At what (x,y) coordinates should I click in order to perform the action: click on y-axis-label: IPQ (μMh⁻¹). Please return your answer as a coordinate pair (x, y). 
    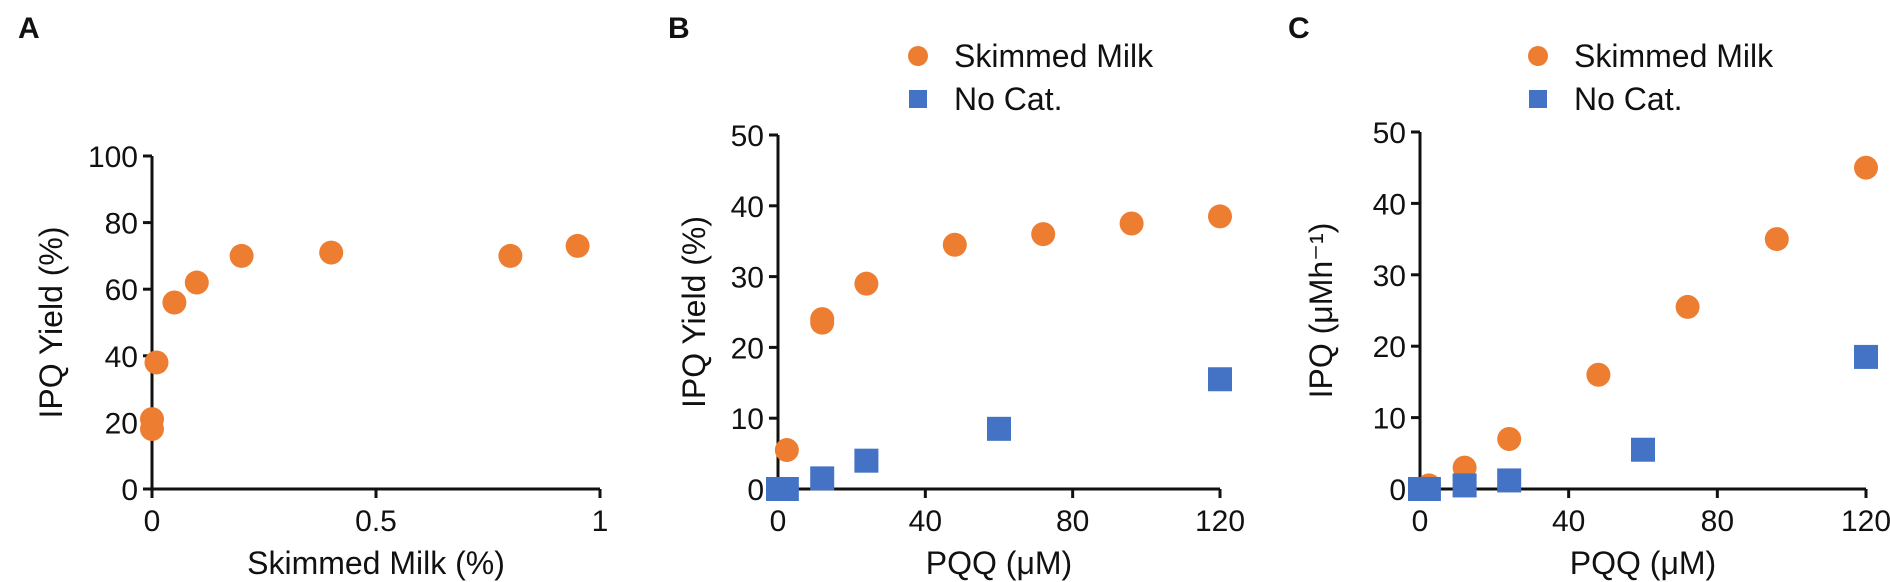
    Looking at the image, I should click on (1321, 311).